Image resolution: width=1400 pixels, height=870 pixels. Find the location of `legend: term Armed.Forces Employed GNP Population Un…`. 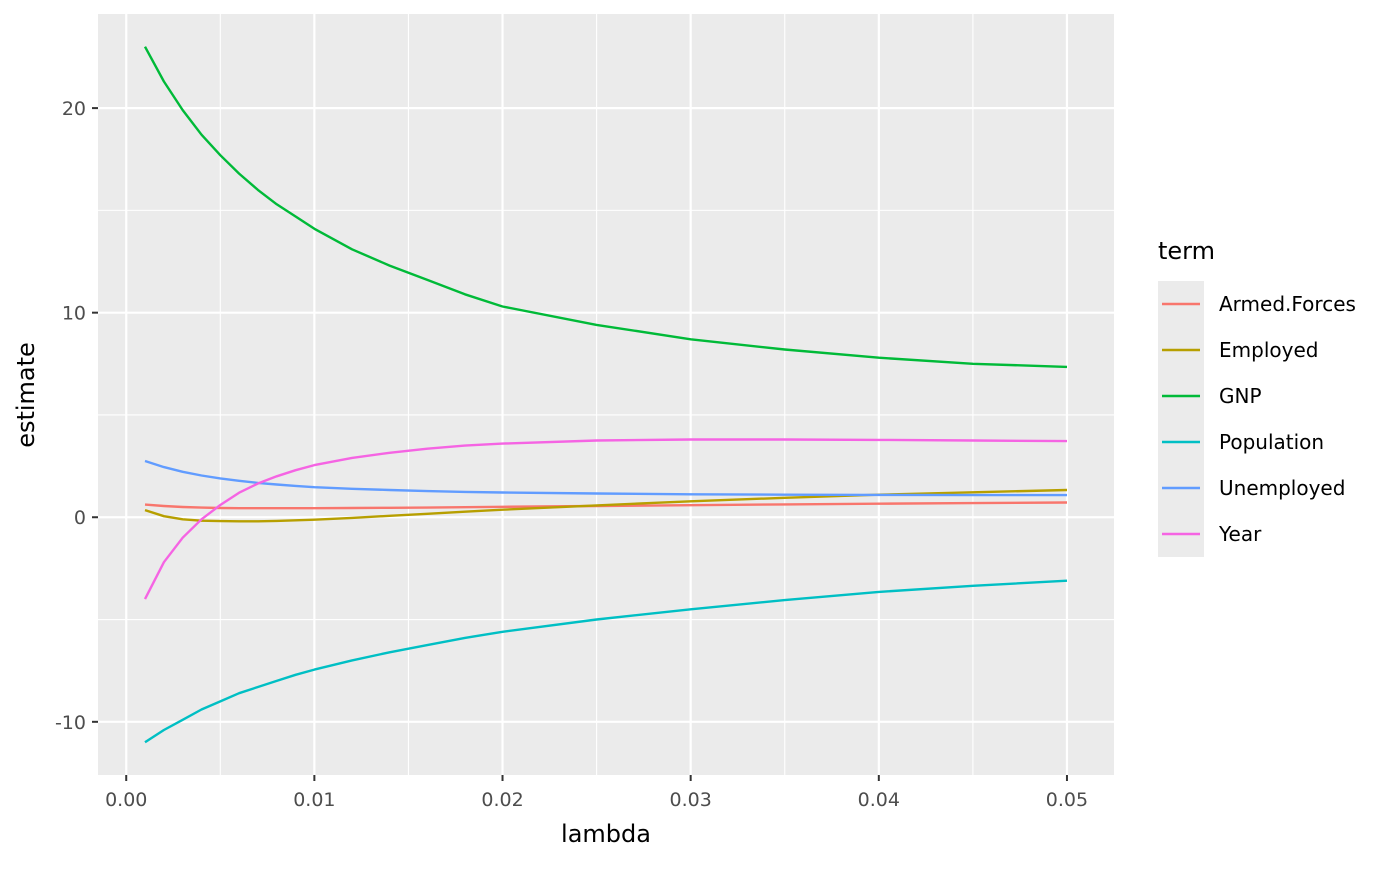

legend: term Armed.Forces Employed GNP Population Un… is located at coordinates (1257, 397).